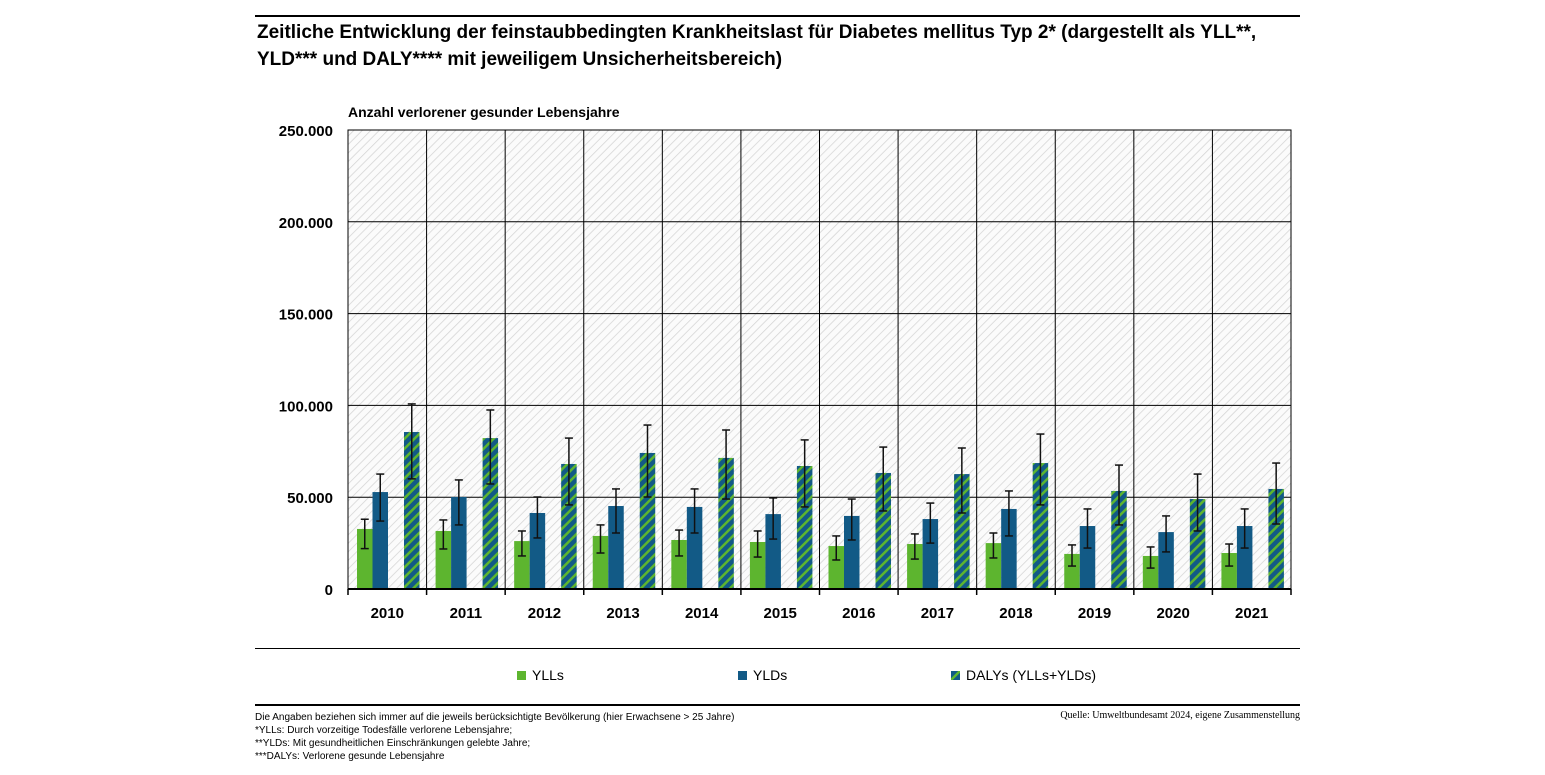 The width and height of the screenshot is (1545, 775). I want to click on x-tick-label: 2020, so click(1172, 613).